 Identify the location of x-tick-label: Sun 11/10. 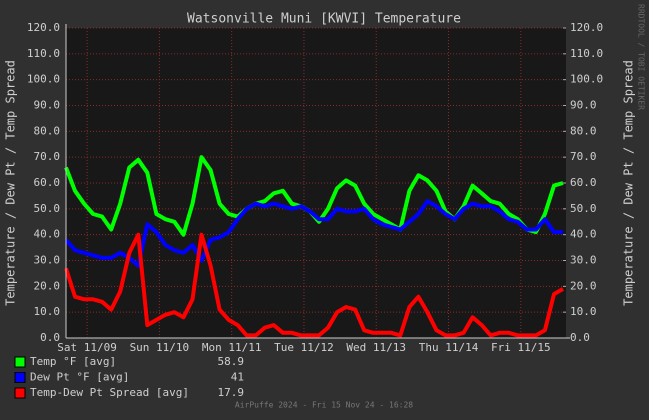
(160, 347).